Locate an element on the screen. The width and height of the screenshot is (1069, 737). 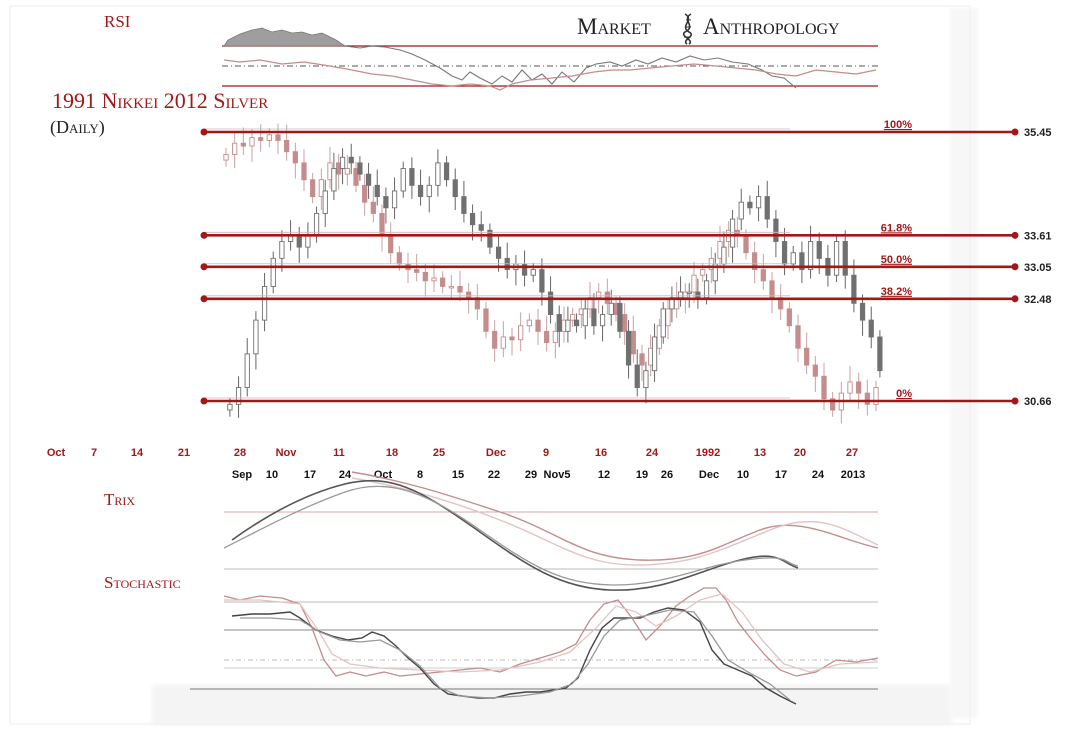
x-tick-label-top: 7 is located at coordinates (94, 453).